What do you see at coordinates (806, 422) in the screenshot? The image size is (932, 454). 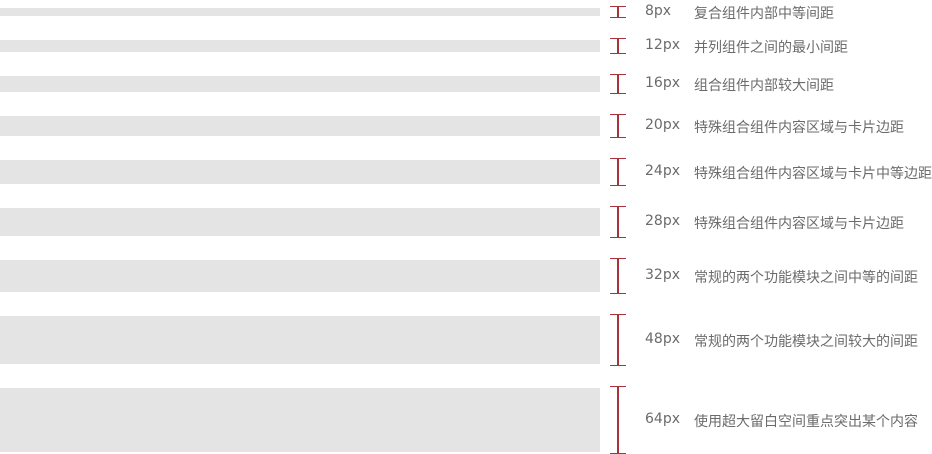 I see `spacing-description: 使用超大留白空间重点突出某个内容` at bounding box center [806, 422].